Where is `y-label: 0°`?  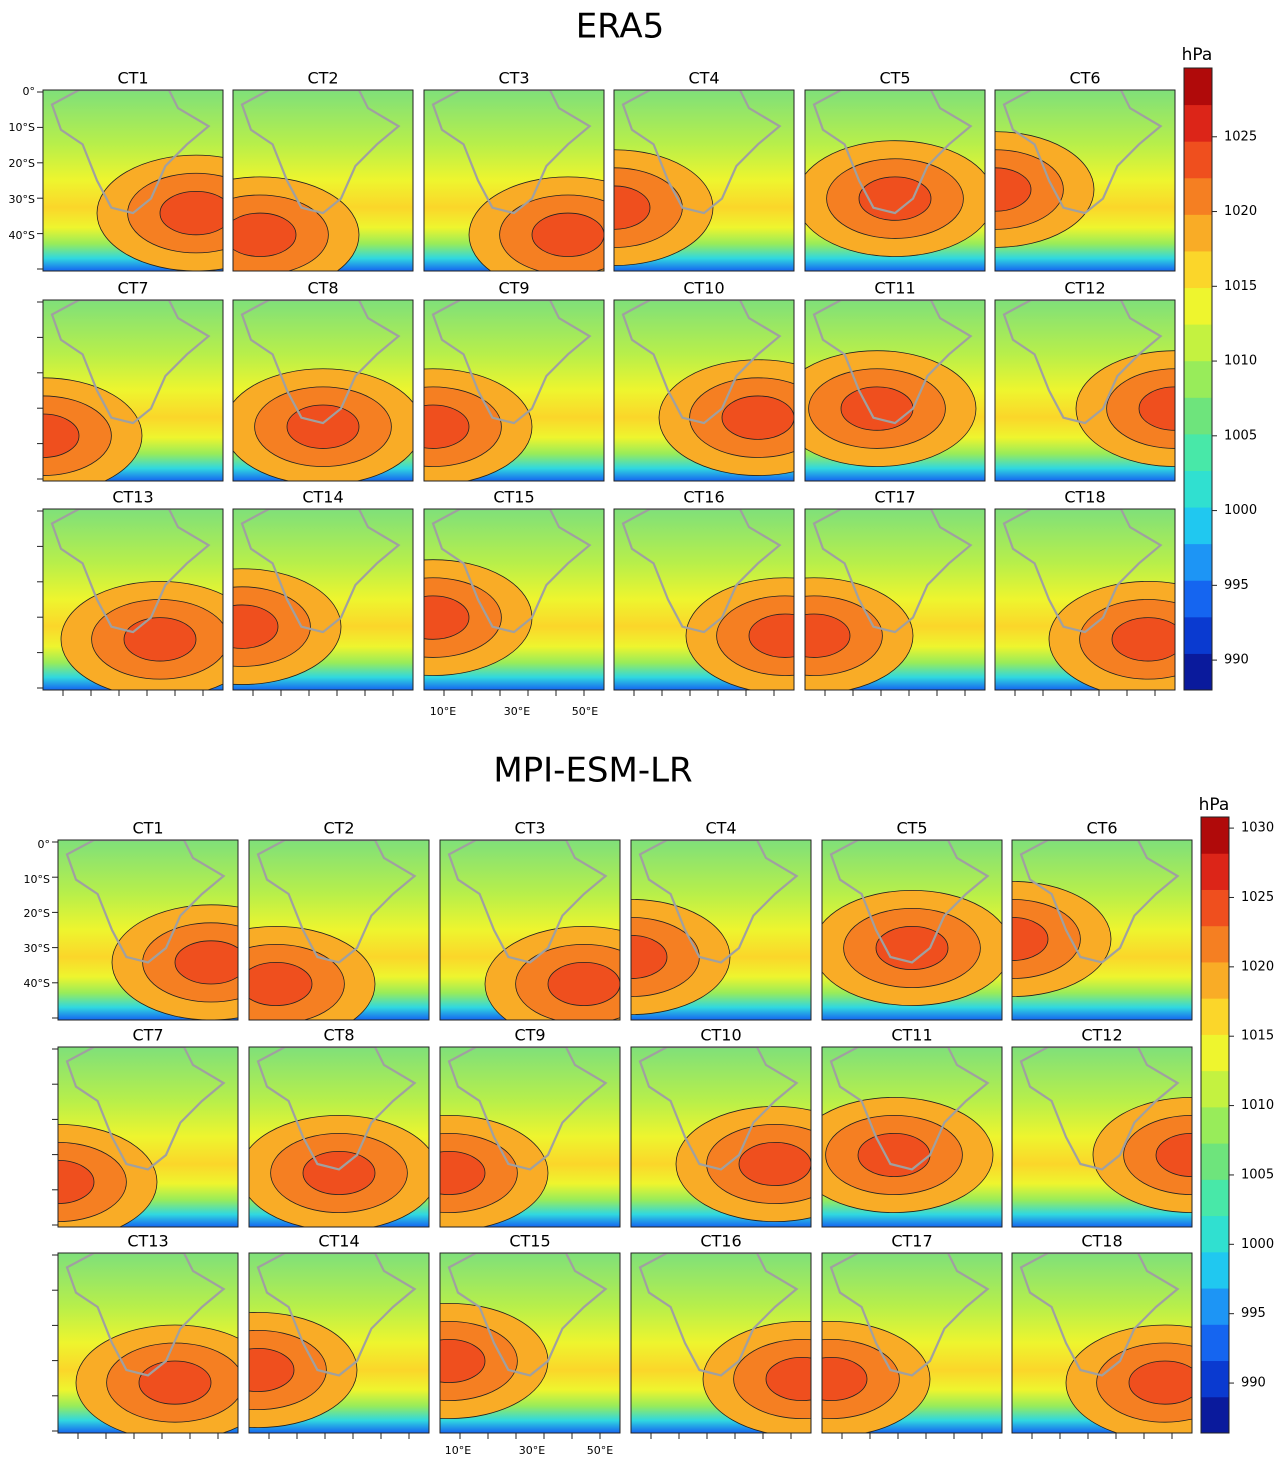
y-label: 0° is located at coordinates (29, 91).